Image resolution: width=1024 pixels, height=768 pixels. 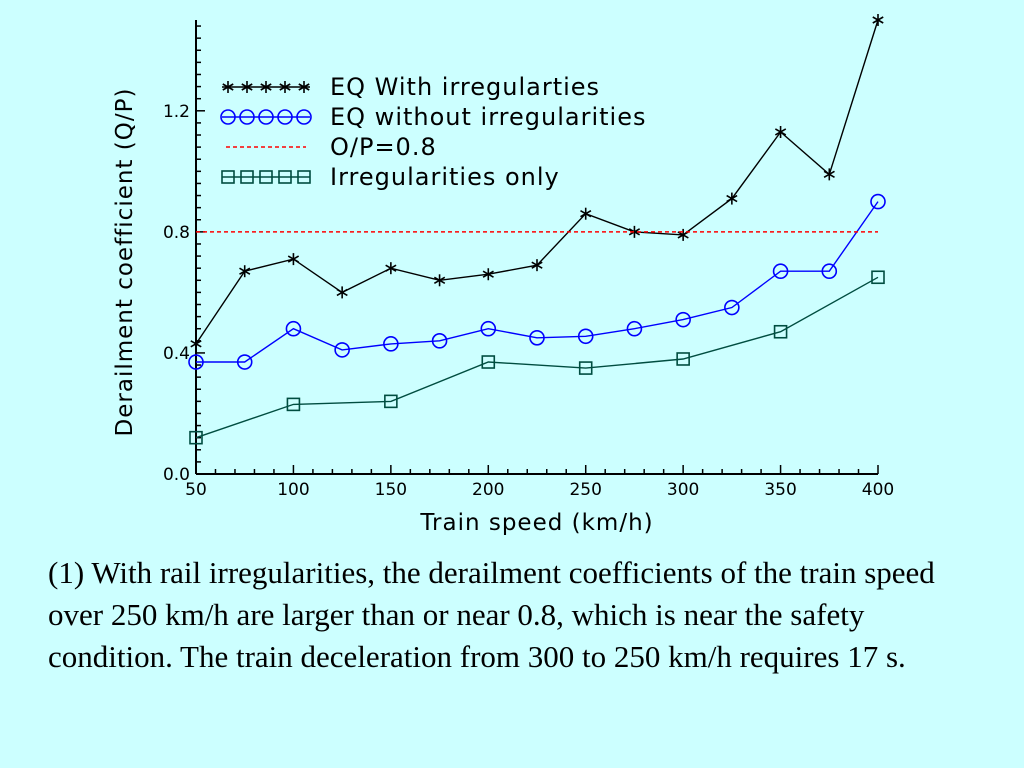 I want to click on legend-label: O/P=0.8, so click(x=383, y=147).